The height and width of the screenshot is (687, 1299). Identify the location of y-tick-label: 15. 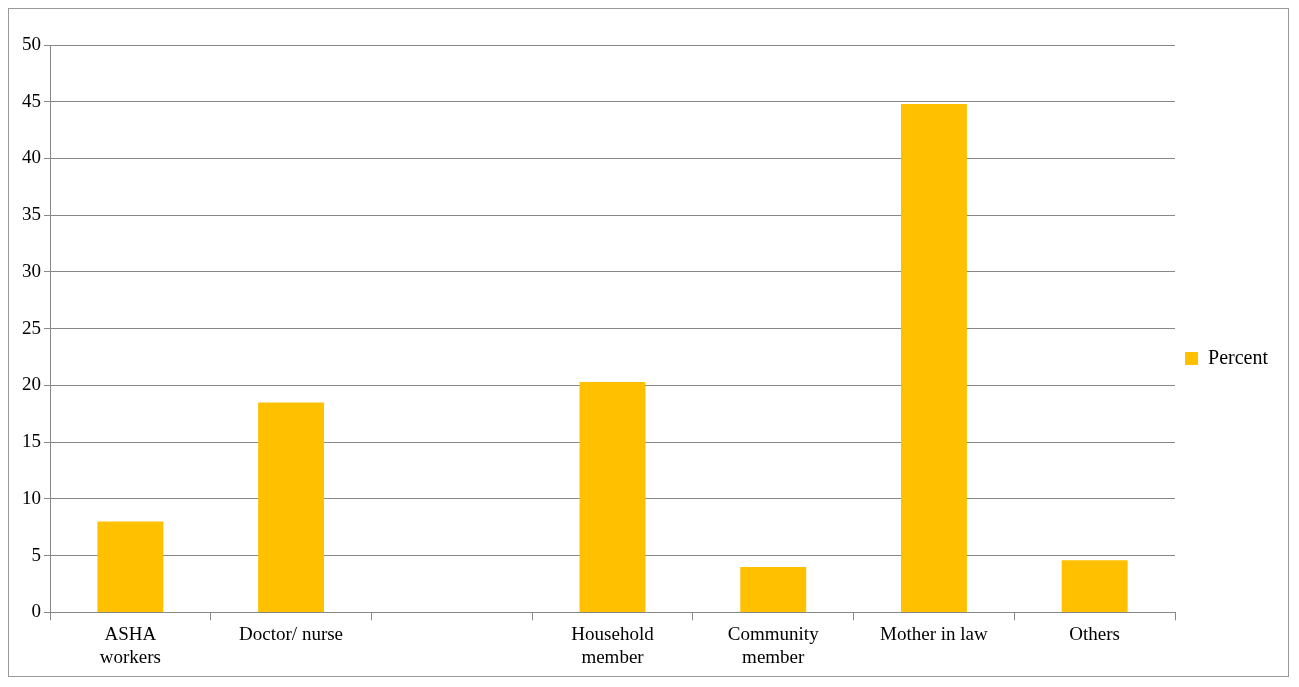
(31, 441).